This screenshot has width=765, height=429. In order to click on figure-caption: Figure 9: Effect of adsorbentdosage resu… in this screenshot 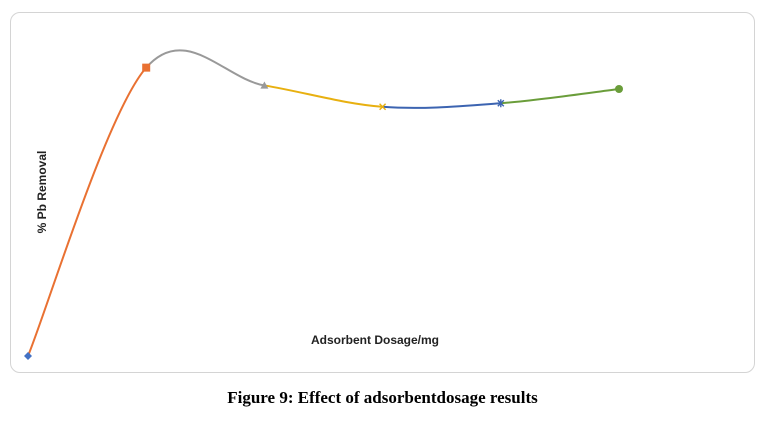, I will do `click(382, 397)`.